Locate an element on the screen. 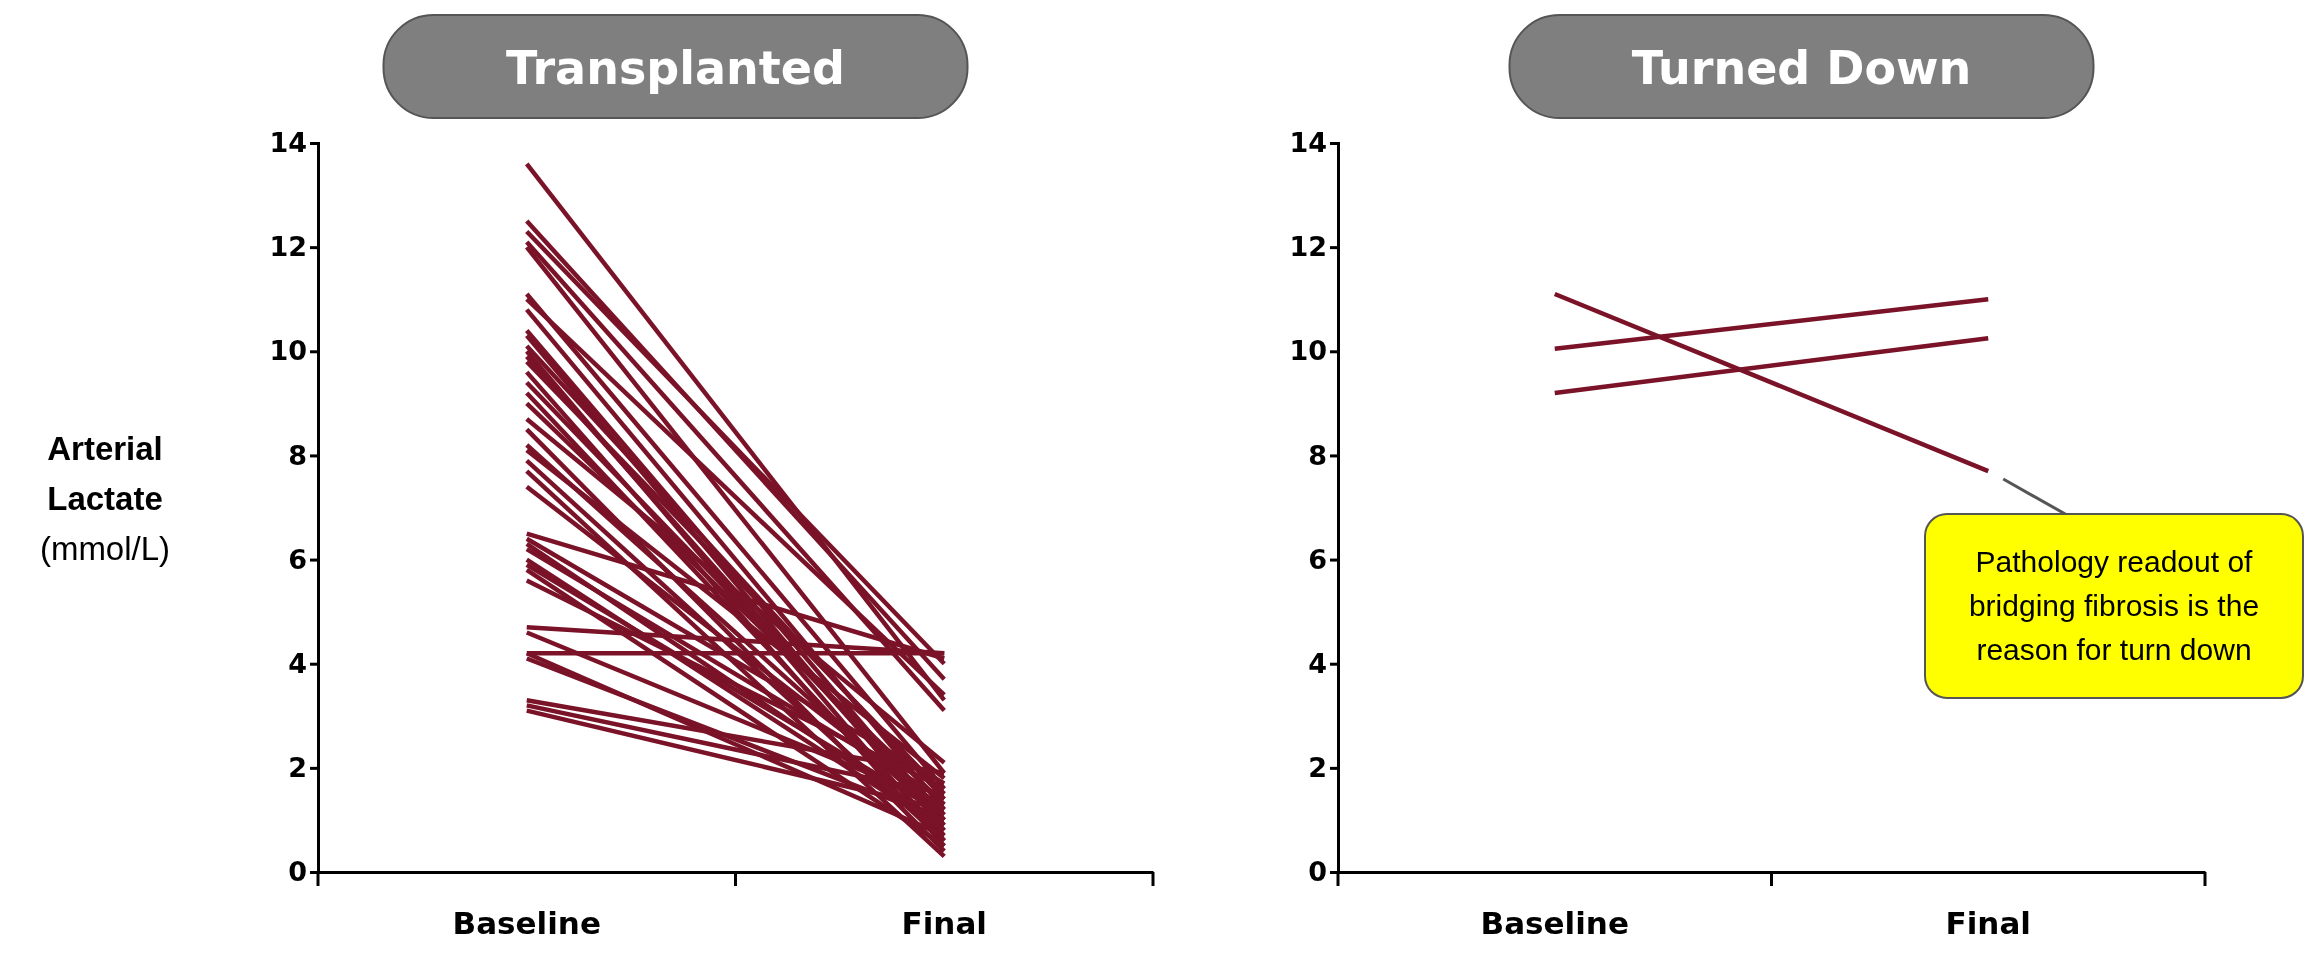 This screenshot has height=956, width=2318. annotation: Pathology readout of bridging fibrosis is the reason for turn down is located at coordinates (2114, 605).